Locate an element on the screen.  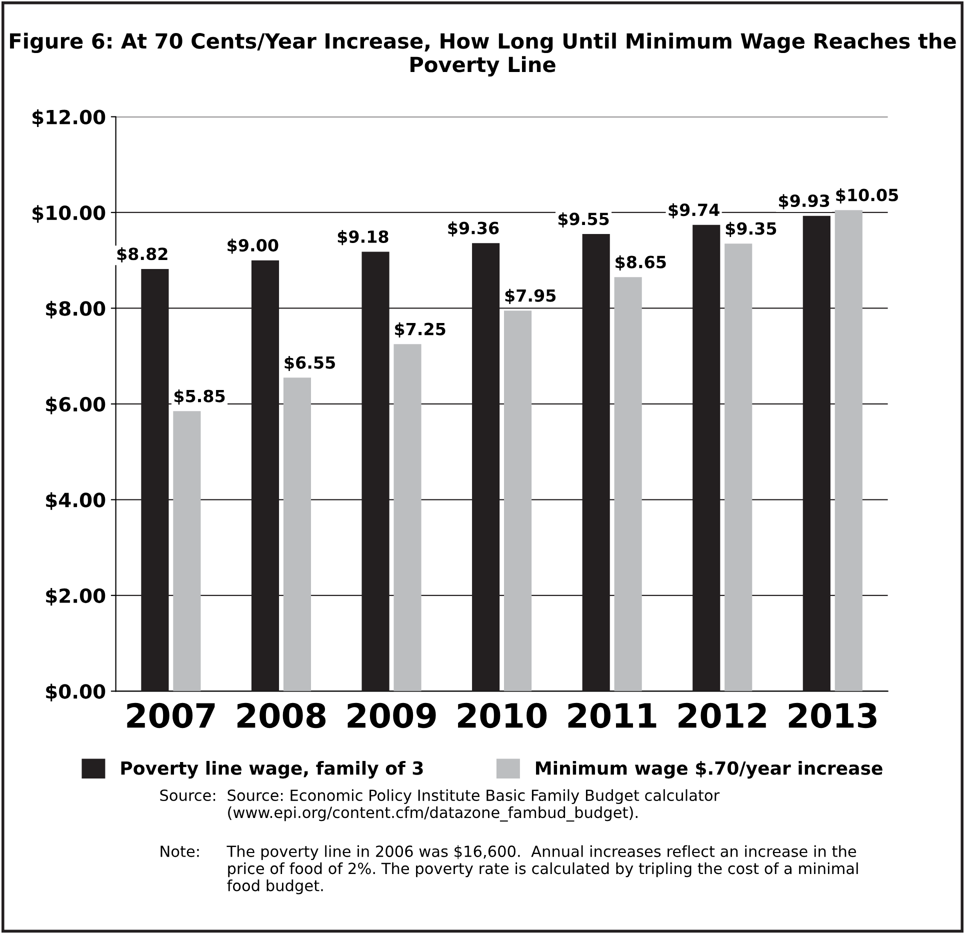
data-label: $9.93 is located at coordinates (804, 202).